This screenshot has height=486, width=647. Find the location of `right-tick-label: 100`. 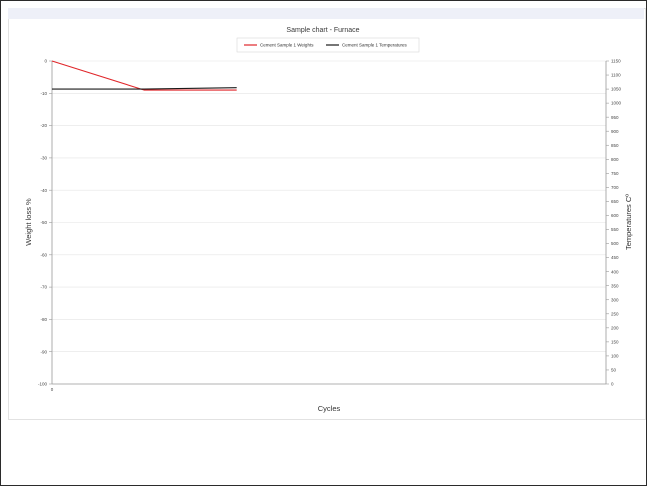

right-tick-label: 100 is located at coordinates (615, 356).